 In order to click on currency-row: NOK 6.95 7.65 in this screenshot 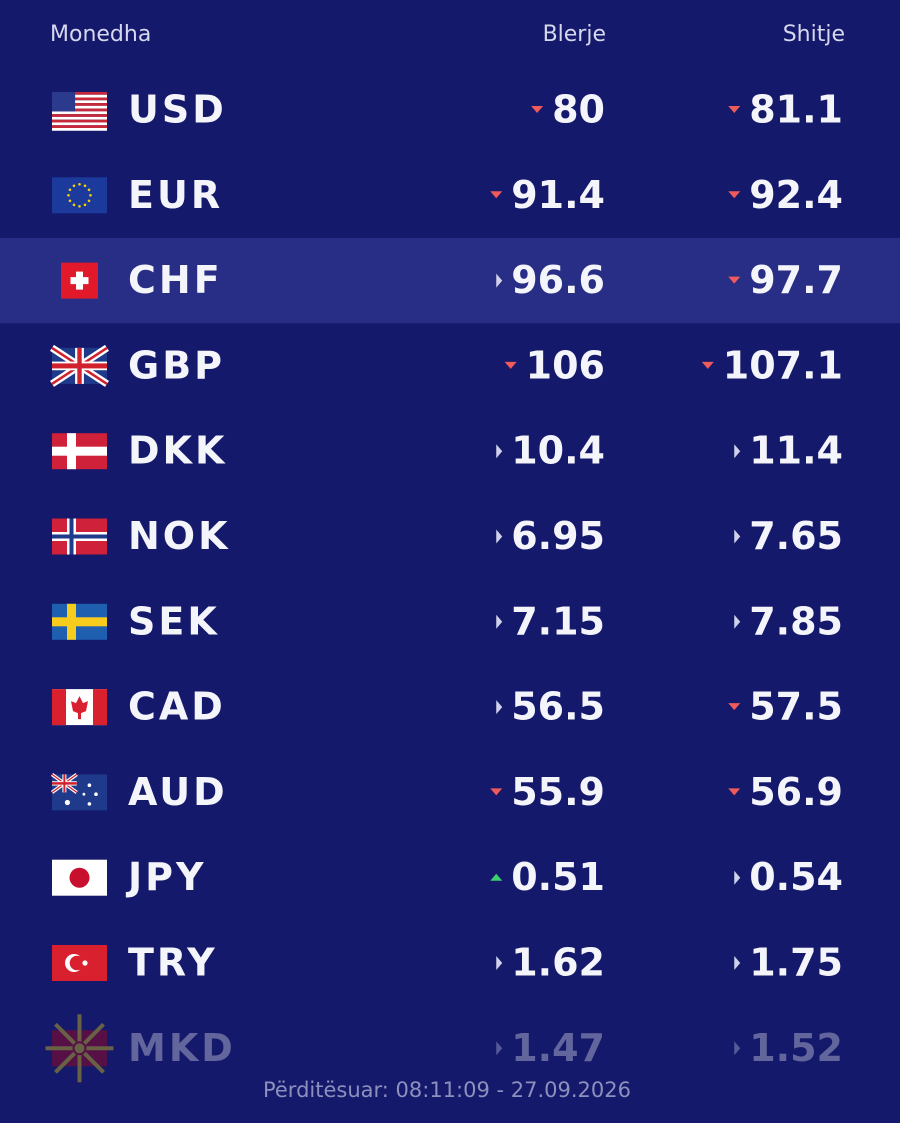, I will do `click(447, 536)`.